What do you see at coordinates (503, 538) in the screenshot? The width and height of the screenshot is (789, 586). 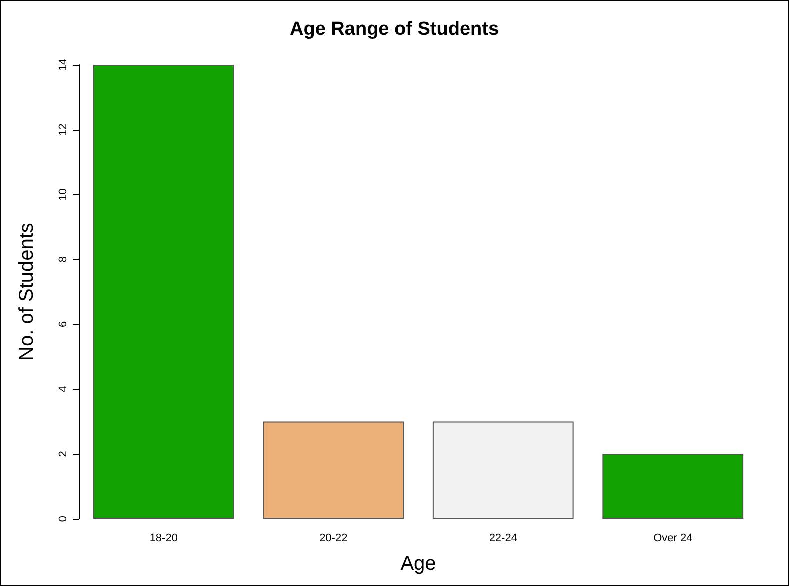 I see `x-tick-label: 22-24` at bounding box center [503, 538].